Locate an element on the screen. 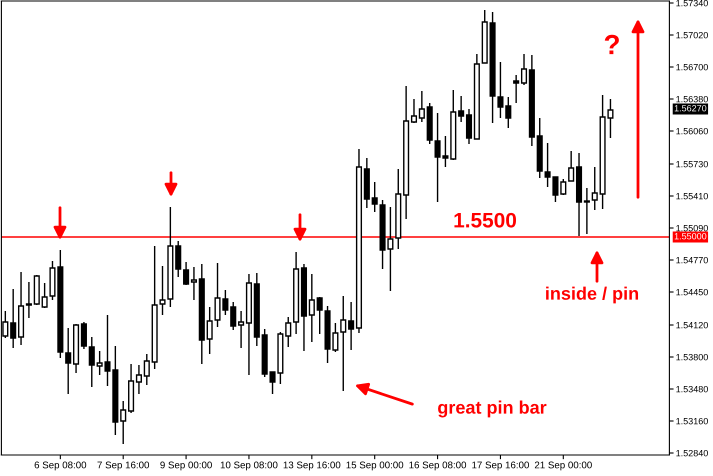 The width and height of the screenshot is (713, 476). x-tick-label: 13 Sep 16:00 is located at coordinates (312, 466).